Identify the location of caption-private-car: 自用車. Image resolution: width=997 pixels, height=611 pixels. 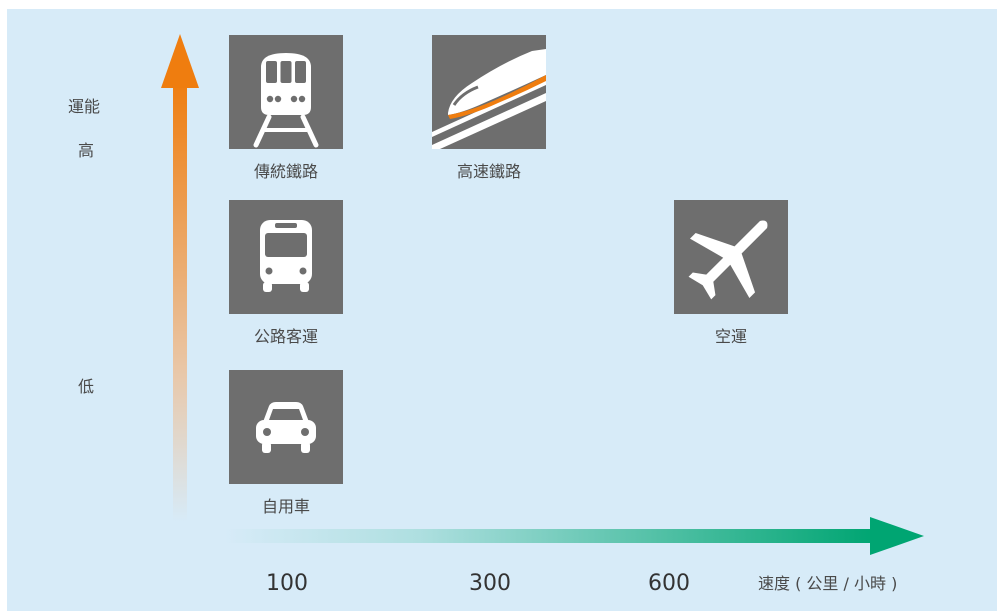
(285, 506).